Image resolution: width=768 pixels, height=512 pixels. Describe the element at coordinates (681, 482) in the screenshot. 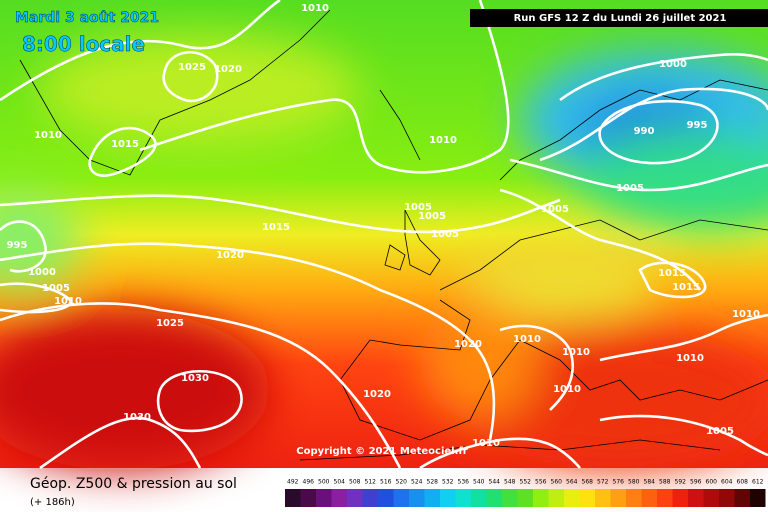

I see `scale-label: 592` at that location.